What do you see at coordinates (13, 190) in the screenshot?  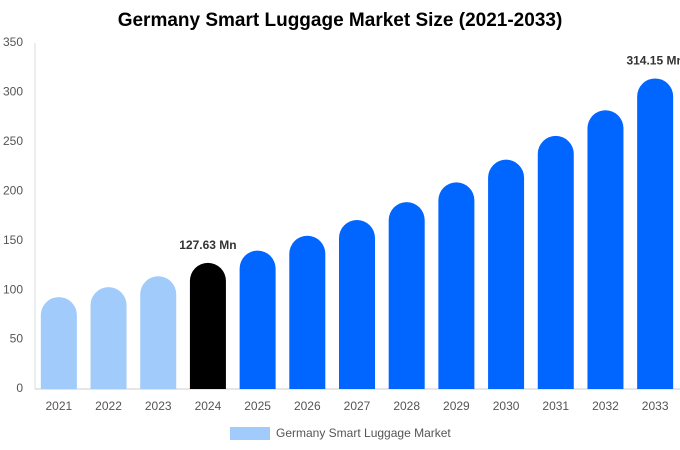 I see `y-tick-label: 200` at bounding box center [13, 190].